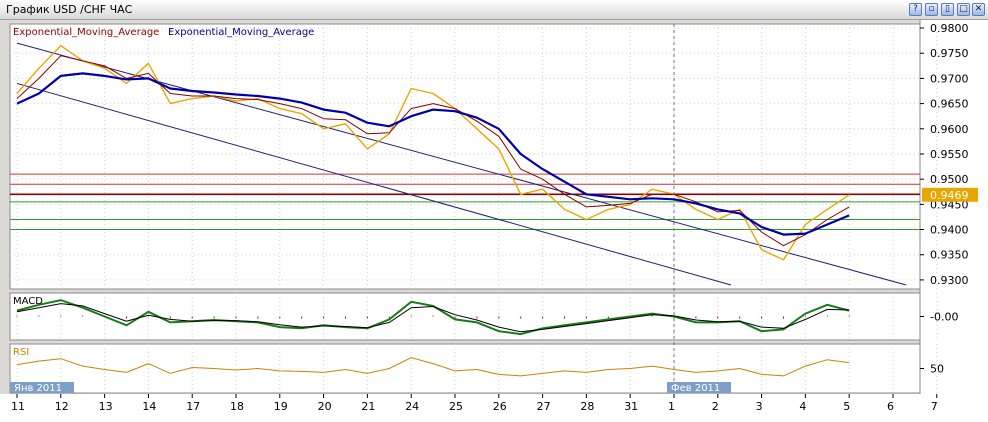  What do you see at coordinates (934, 406) in the screenshot?
I see `x-tick-label-21: 7` at bounding box center [934, 406].